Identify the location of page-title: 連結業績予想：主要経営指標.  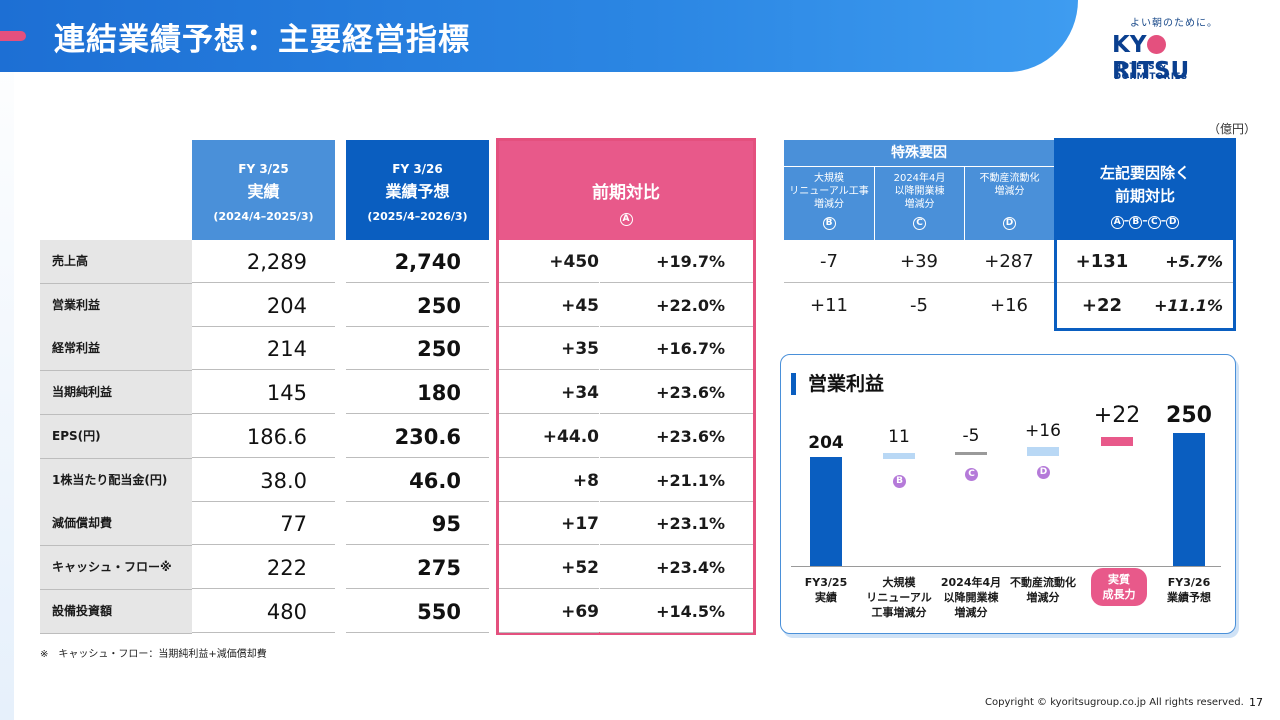
(262, 40).